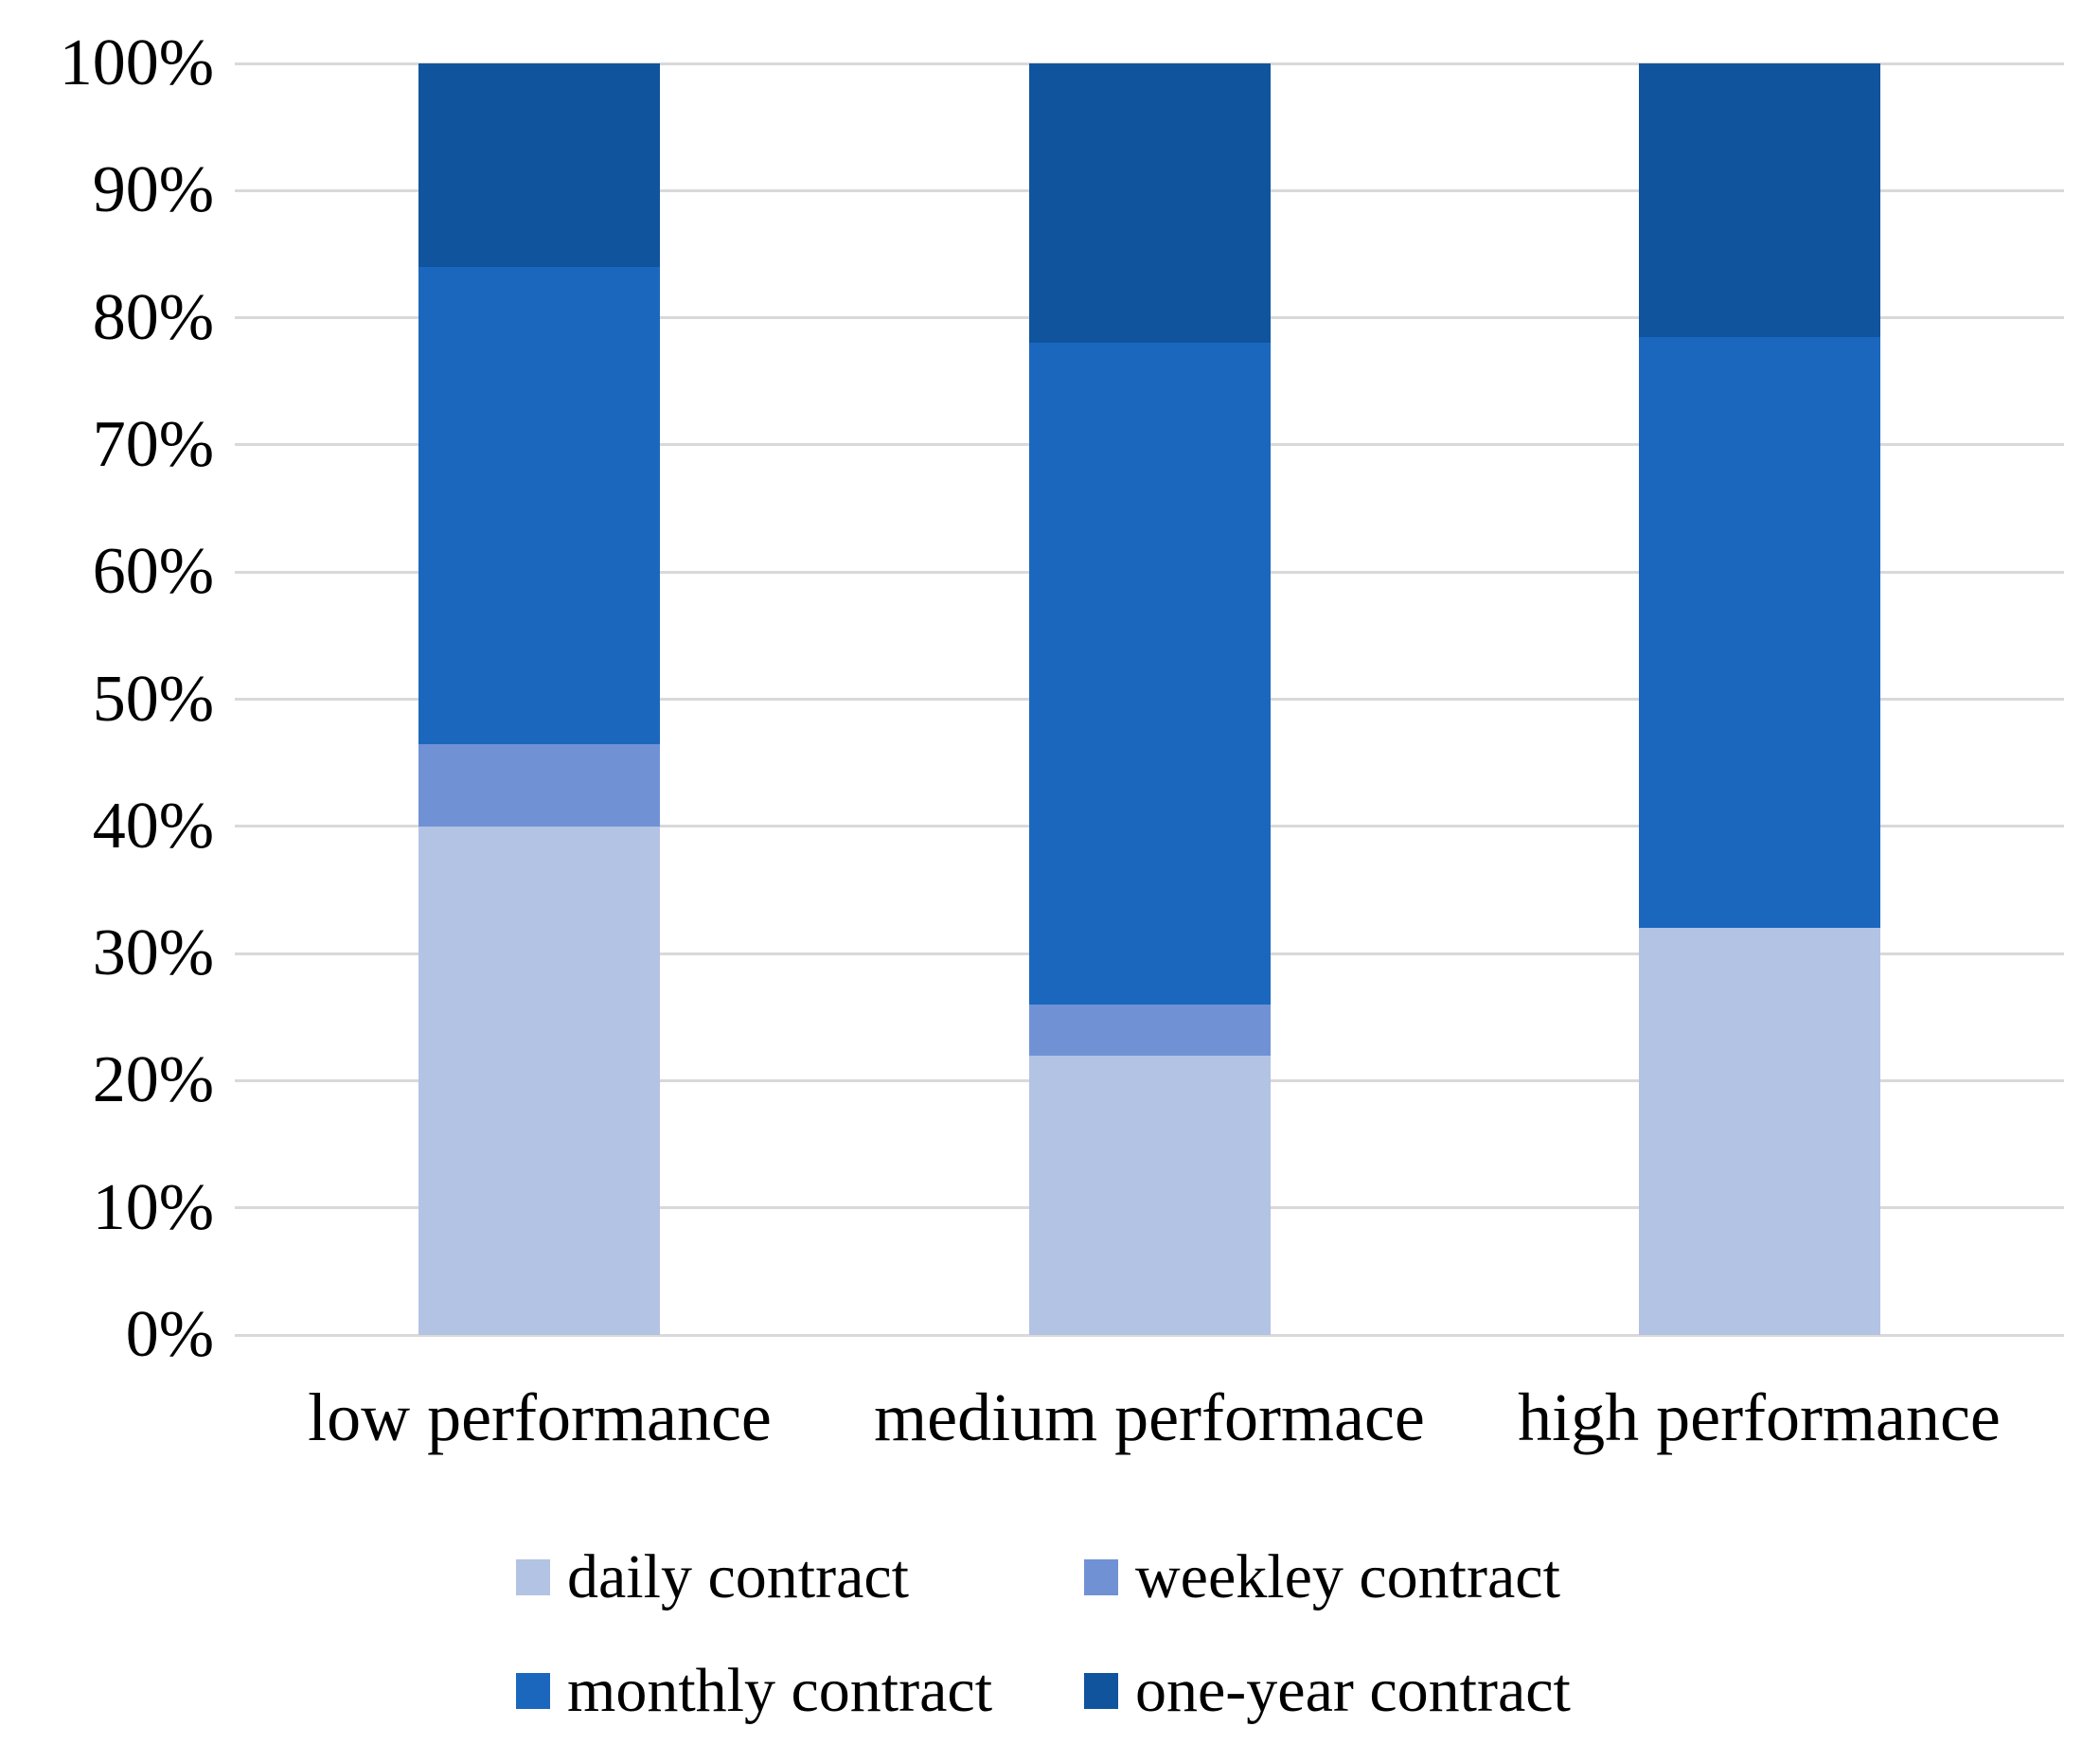 The height and width of the screenshot is (1744, 2100). I want to click on legend-label-monthly-contract: monthly contract, so click(780, 1690).